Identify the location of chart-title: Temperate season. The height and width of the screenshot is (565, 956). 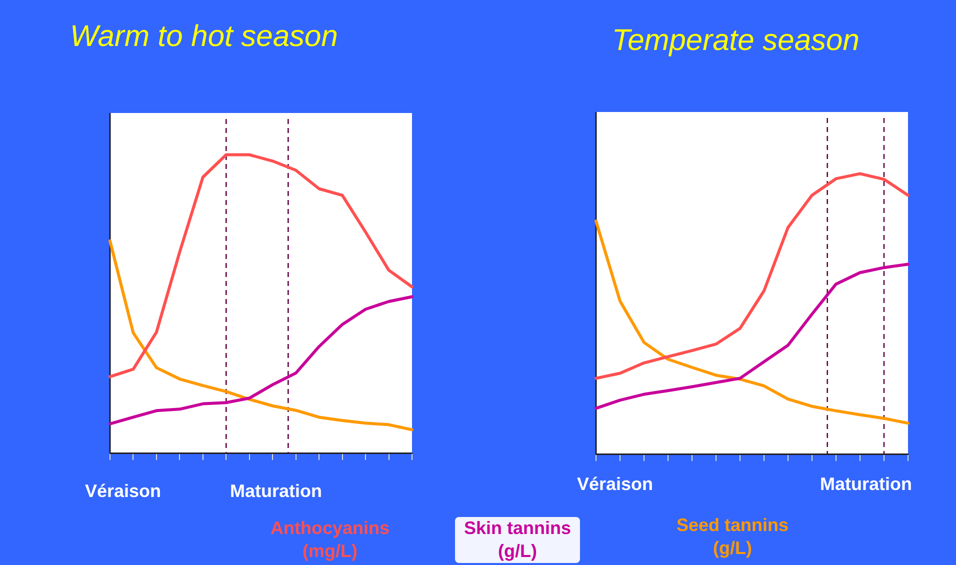
(736, 41).